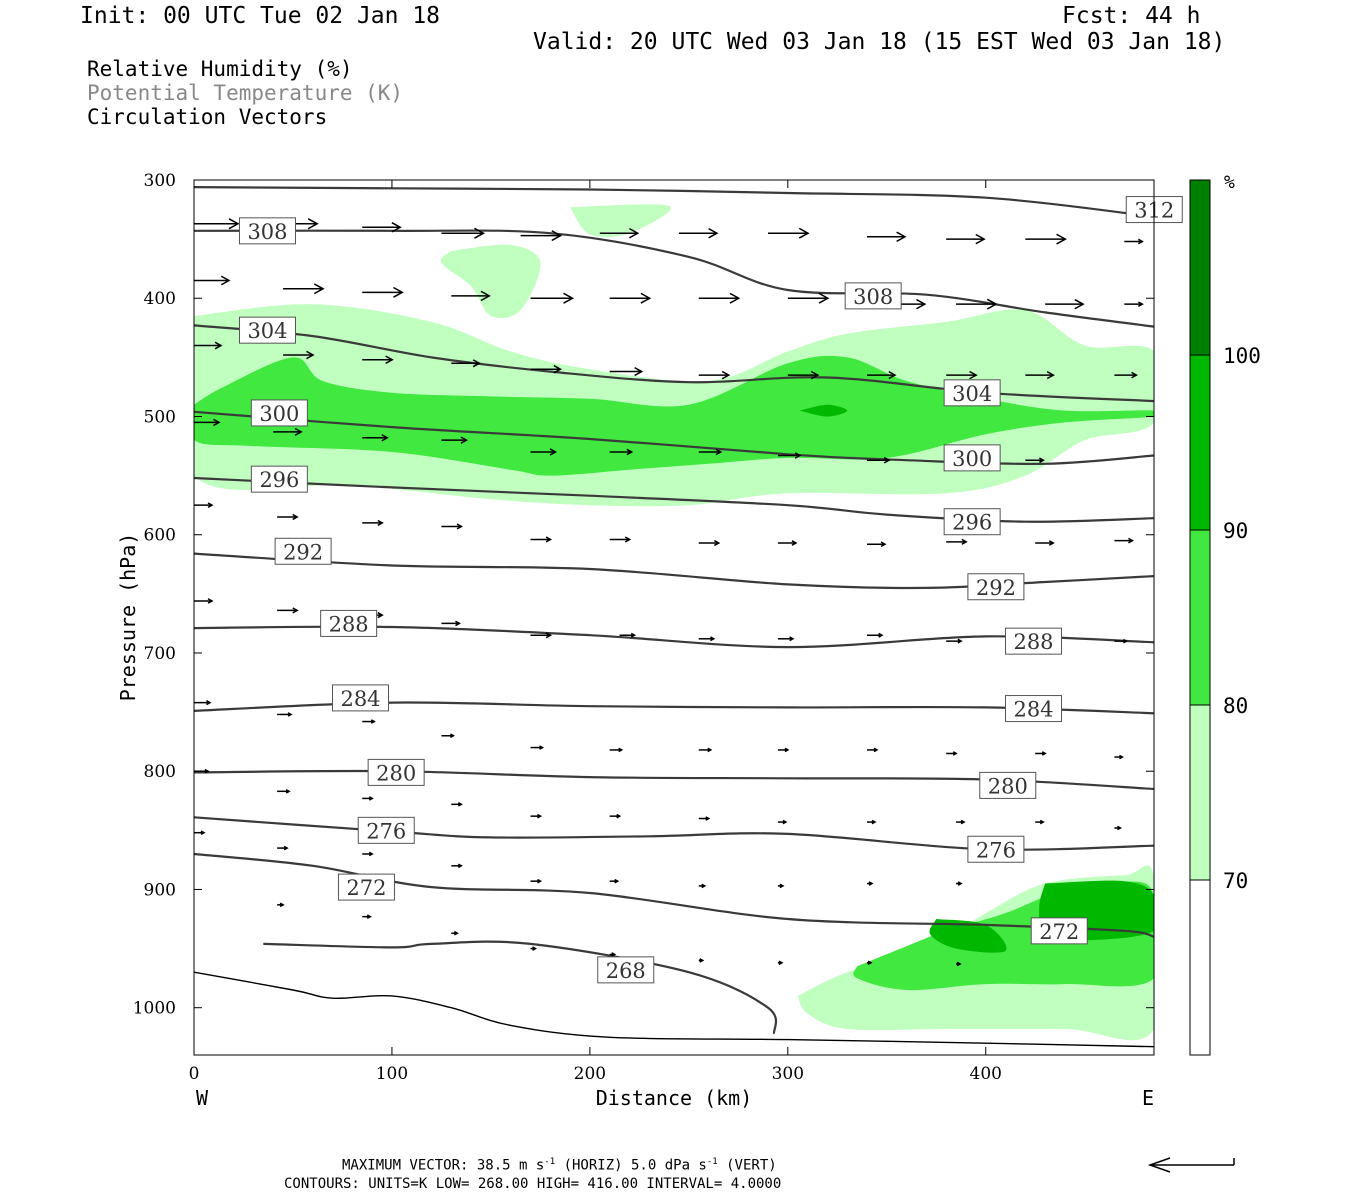 Image resolution: width=1350 pixels, height=1200 pixels. What do you see at coordinates (154, 1009) in the screenshot?
I see `y-tick-label: 1000` at bounding box center [154, 1009].